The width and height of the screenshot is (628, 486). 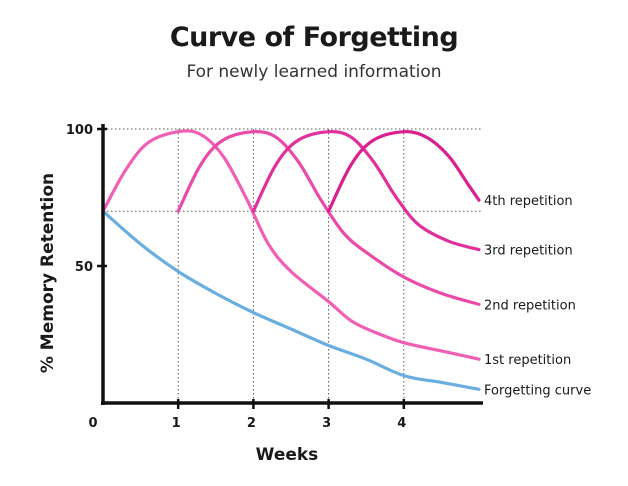 I want to click on x-tick-label-0: 0, so click(x=92, y=423).